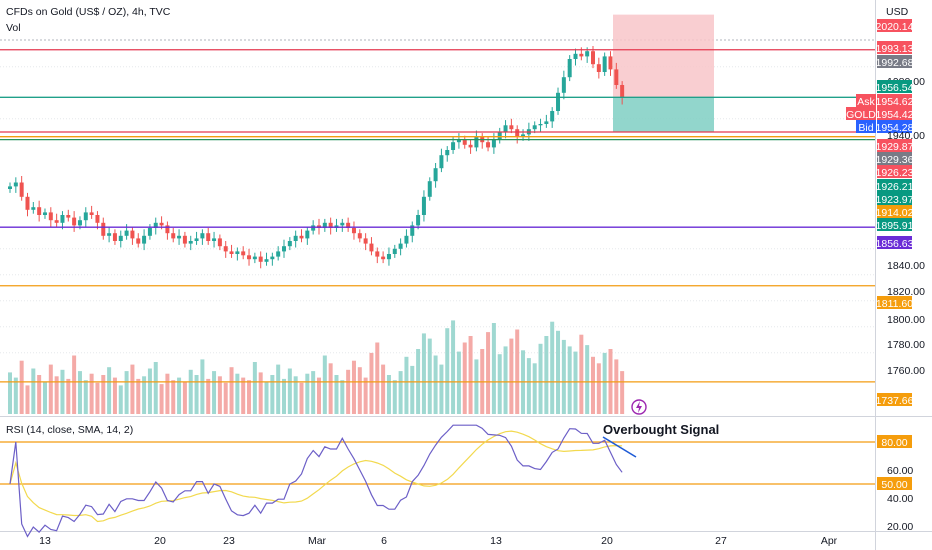 The width and height of the screenshot is (932, 550). What do you see at coordinates (663, 114) in the screenshot?
I see `take-profit-zone` at bounding box center [663, 114].